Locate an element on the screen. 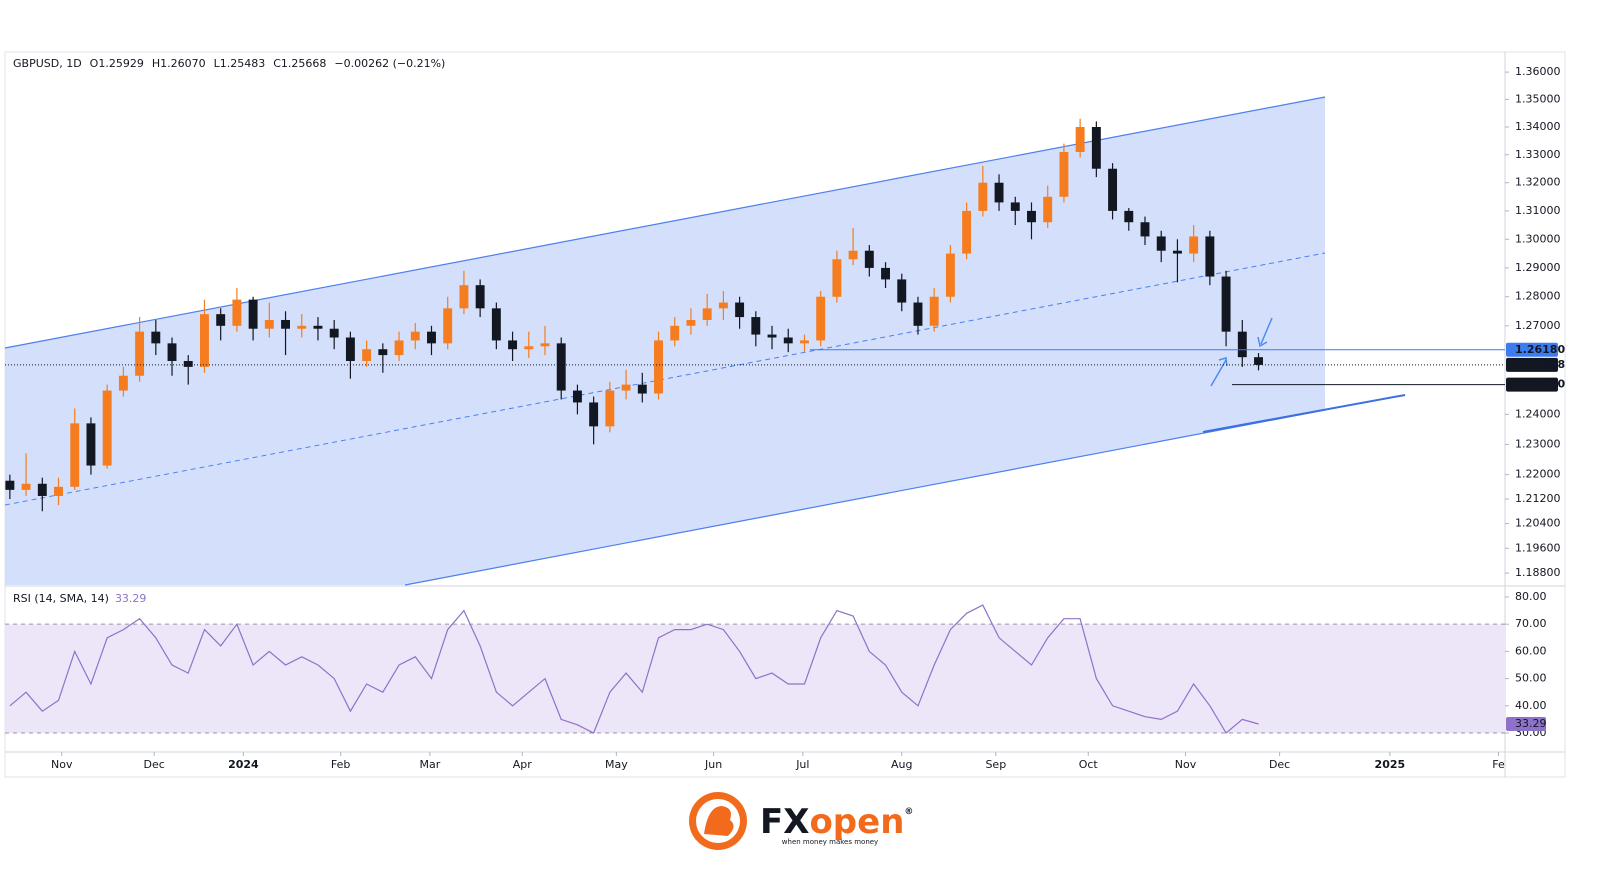 This screenshot has width=1600, height=883. low-label: L1.25483 is located at coordinates (240, 63).